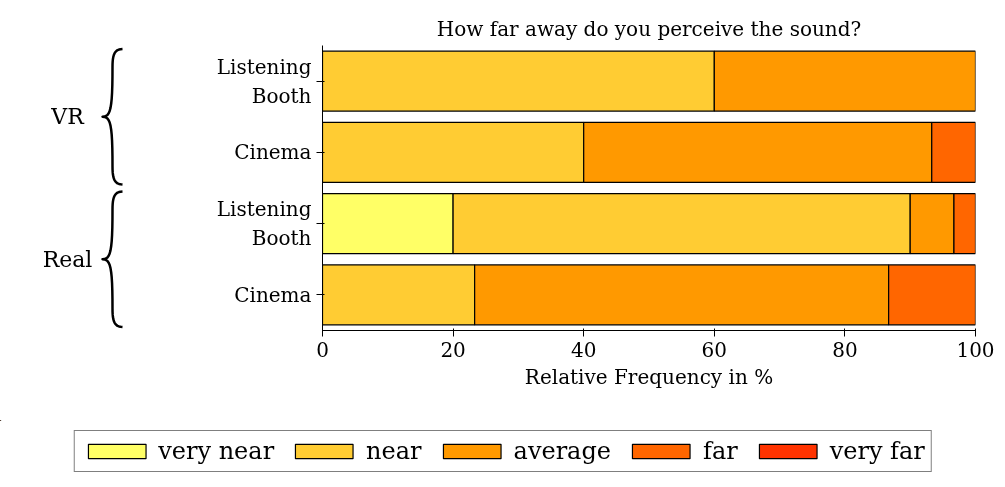 The image size is (1005, 487). Describe the element at coordinates (975, 349) in the screenshot. I see `x-tick-label: 100` at that location.